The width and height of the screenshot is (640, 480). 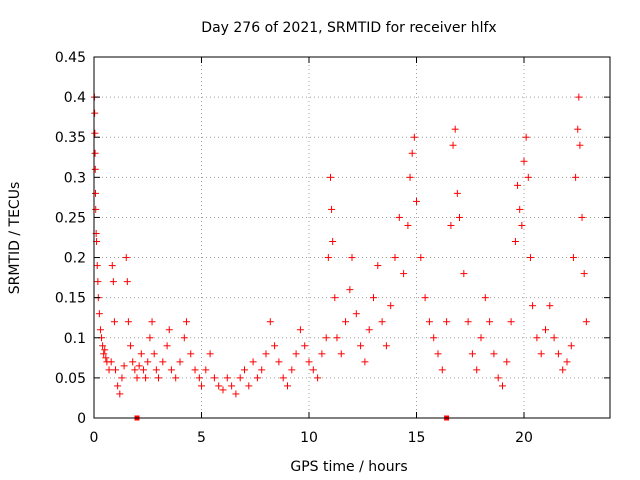 I want to click on x-tick-label: 15, so click(x=417, y=438).